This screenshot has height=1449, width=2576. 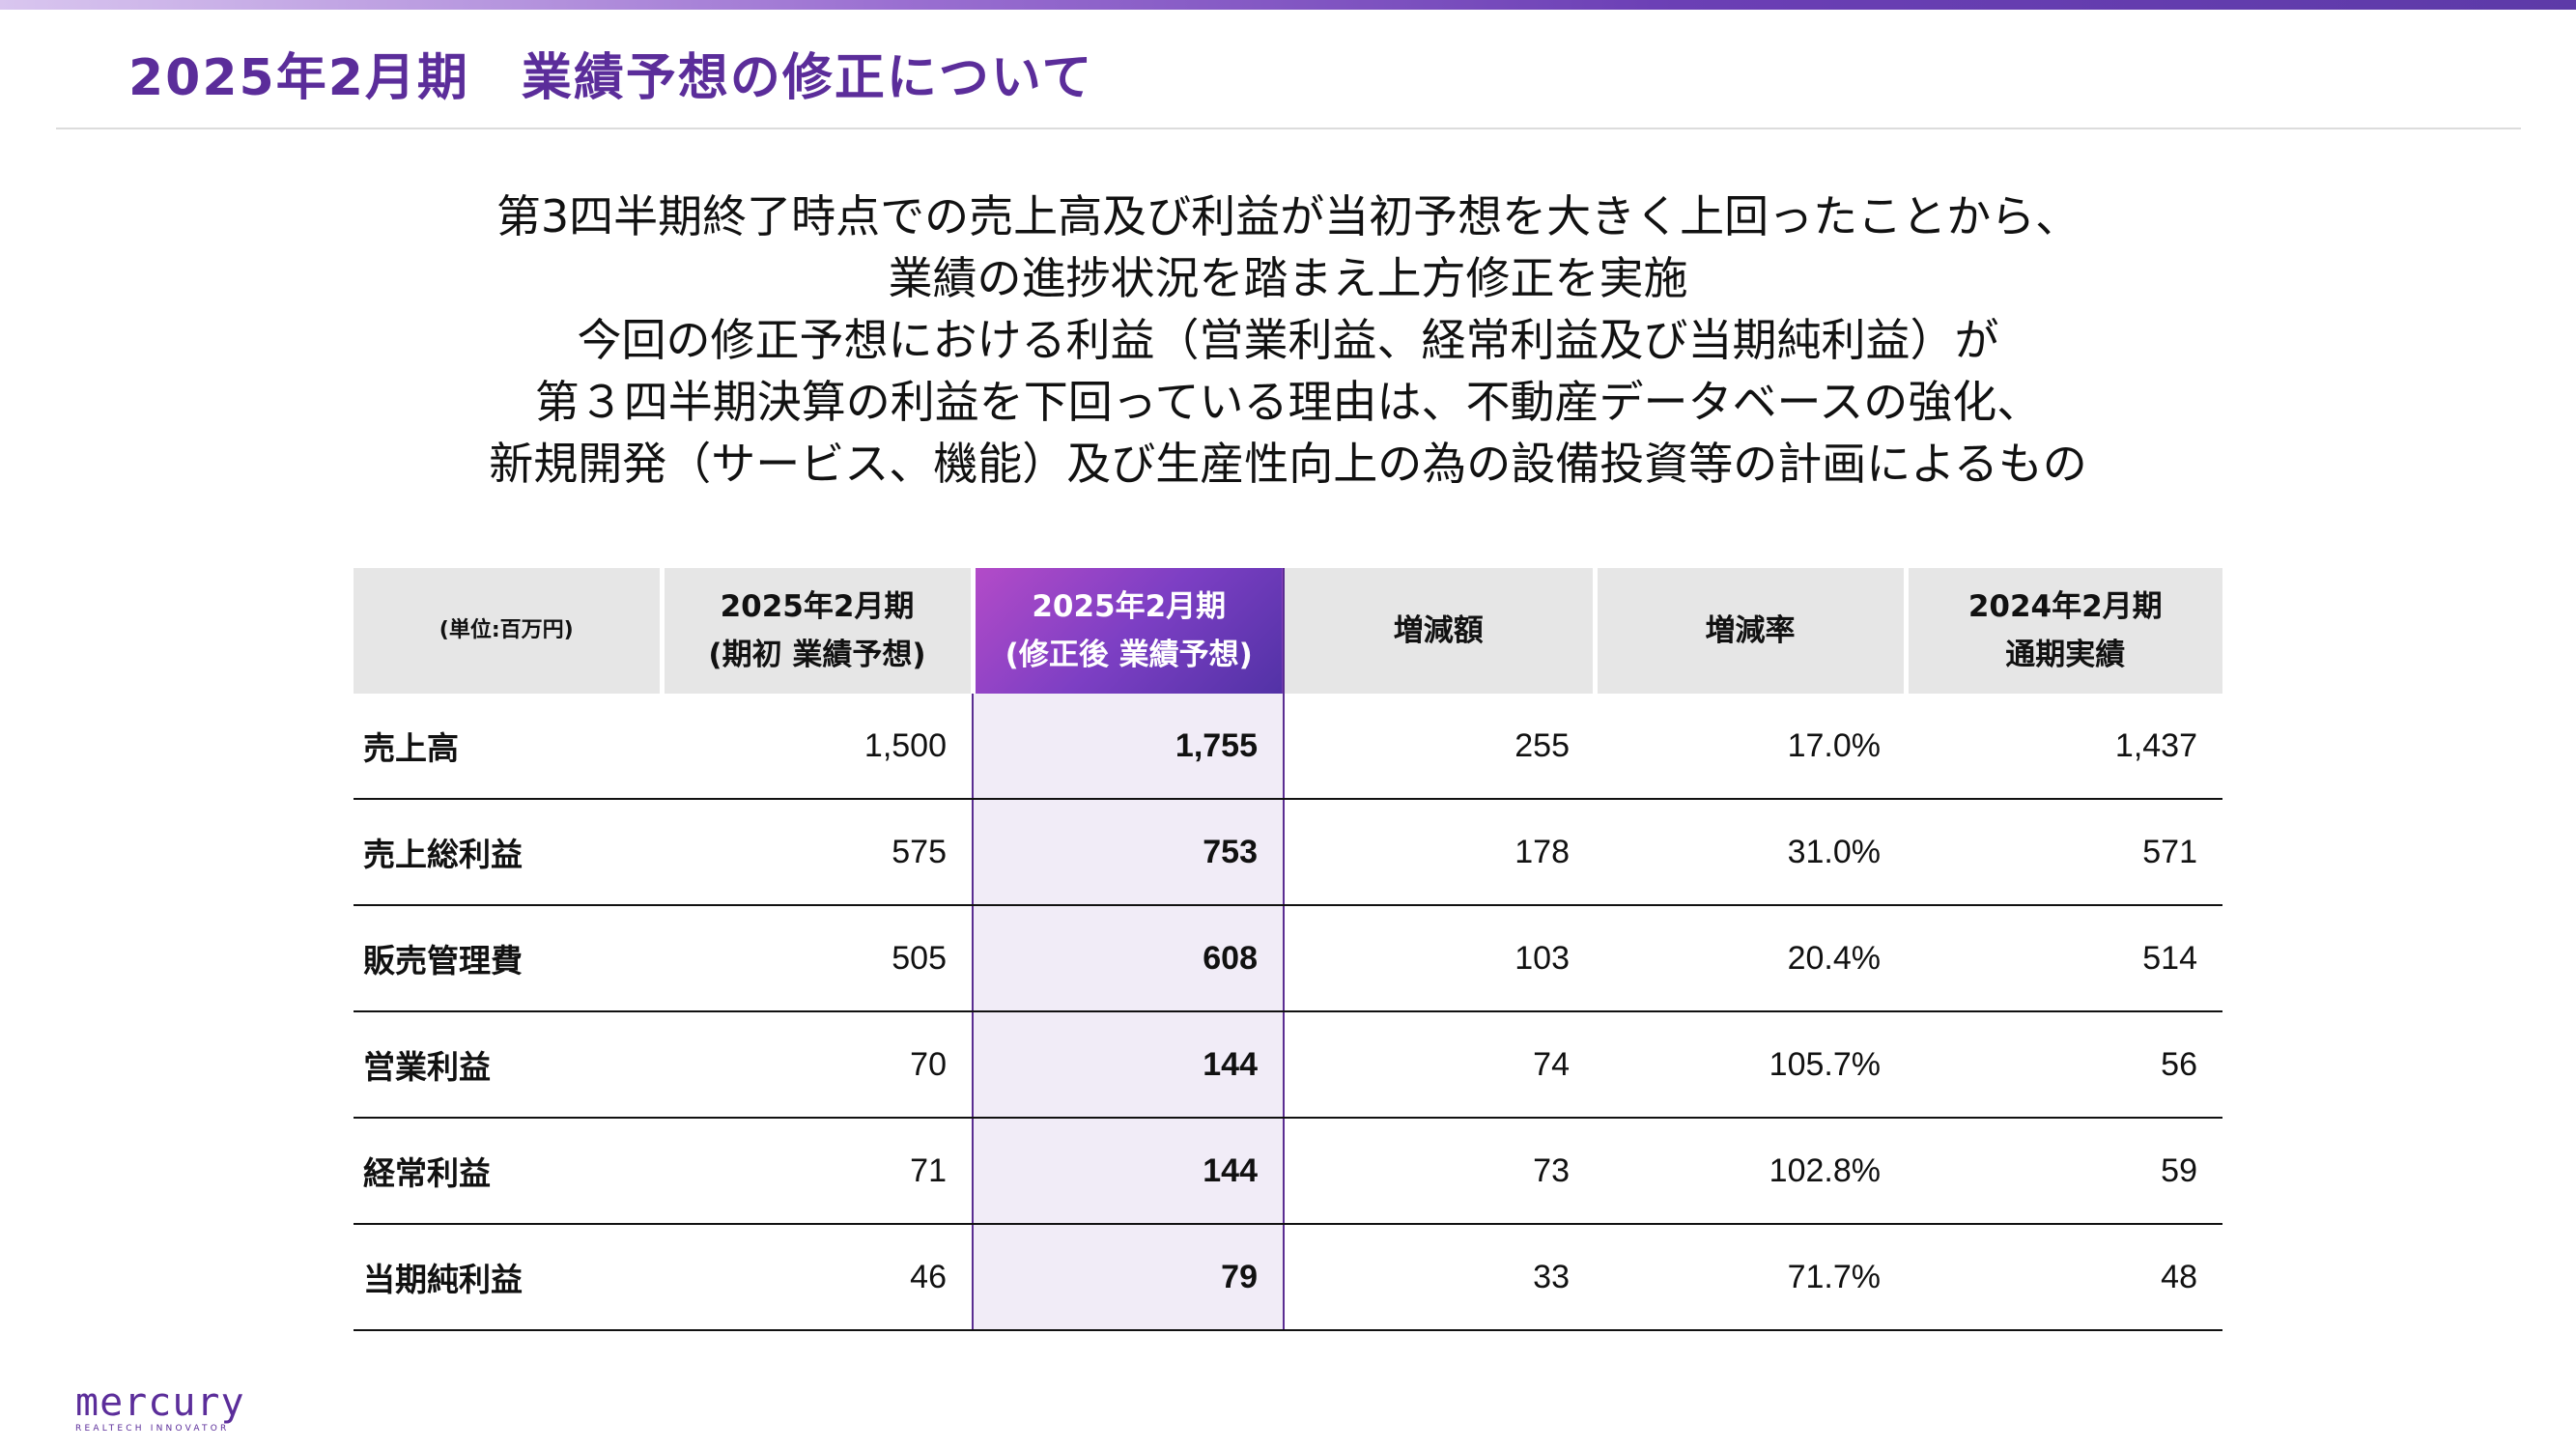 I want to click on cell-prior: 514, so click(x=2064, y=958).